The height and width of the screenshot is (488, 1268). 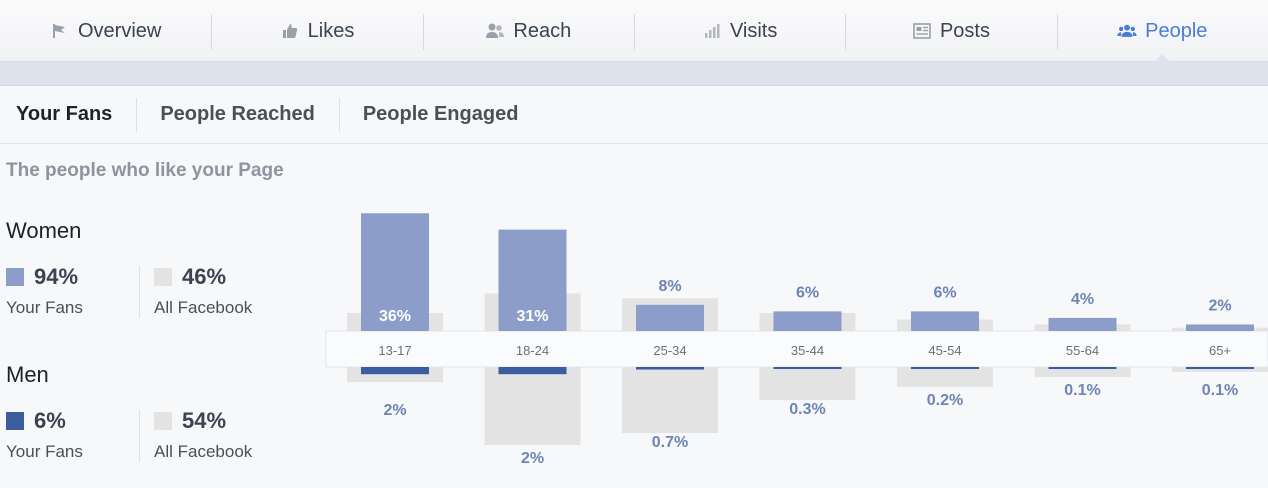 What do you see at coordinates (1176, 30) in the screenshot?
I see `tab-label: People` at bounding box center [1176, 30].